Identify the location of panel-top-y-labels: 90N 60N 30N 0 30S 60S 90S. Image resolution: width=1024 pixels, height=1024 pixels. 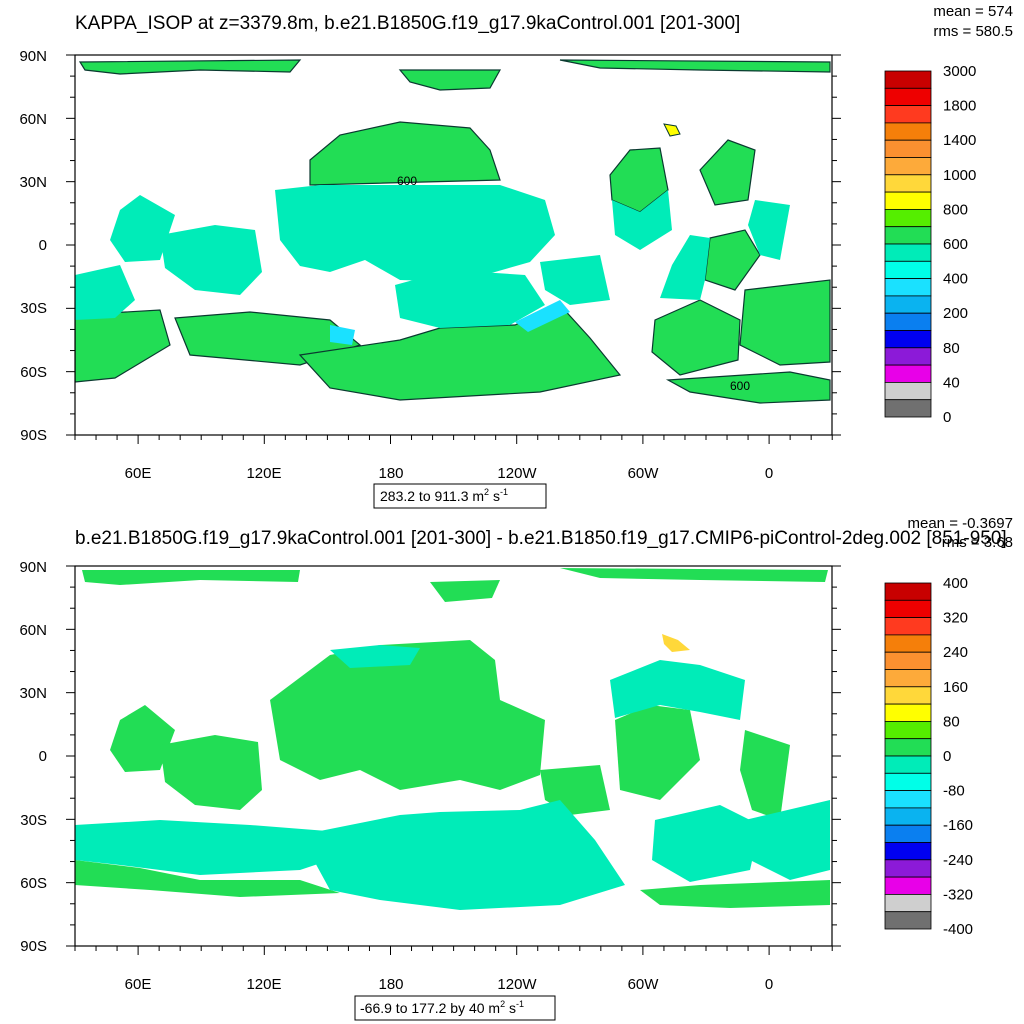
(33, 246).